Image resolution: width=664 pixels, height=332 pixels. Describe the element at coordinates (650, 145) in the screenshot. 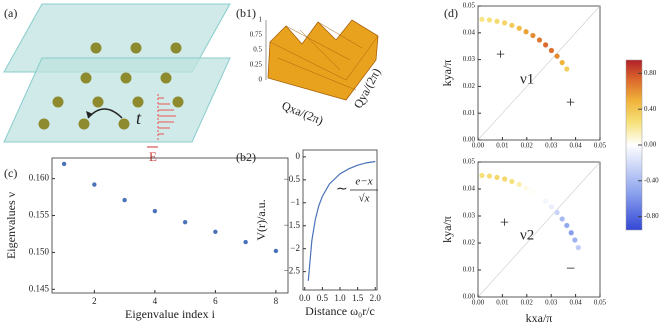

I see `colorbar-tick-label: 0.00` at that location.